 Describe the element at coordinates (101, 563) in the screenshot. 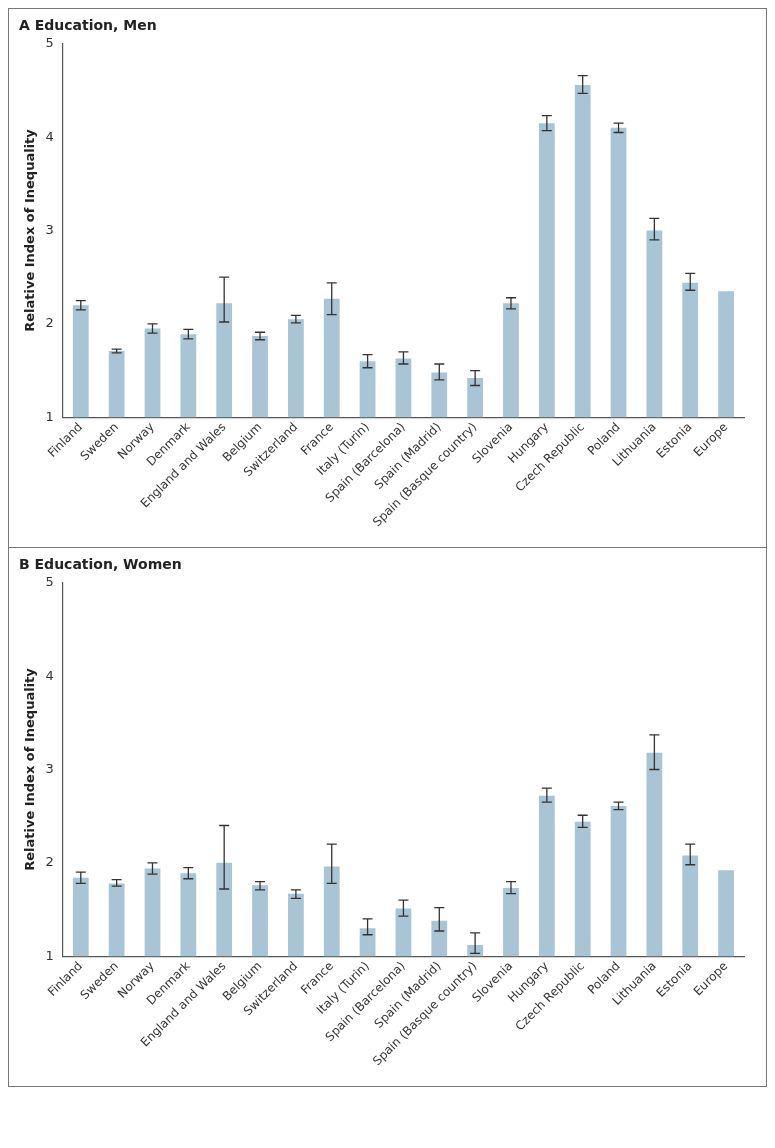

I see `chart-title: B Education, Women` at that location.